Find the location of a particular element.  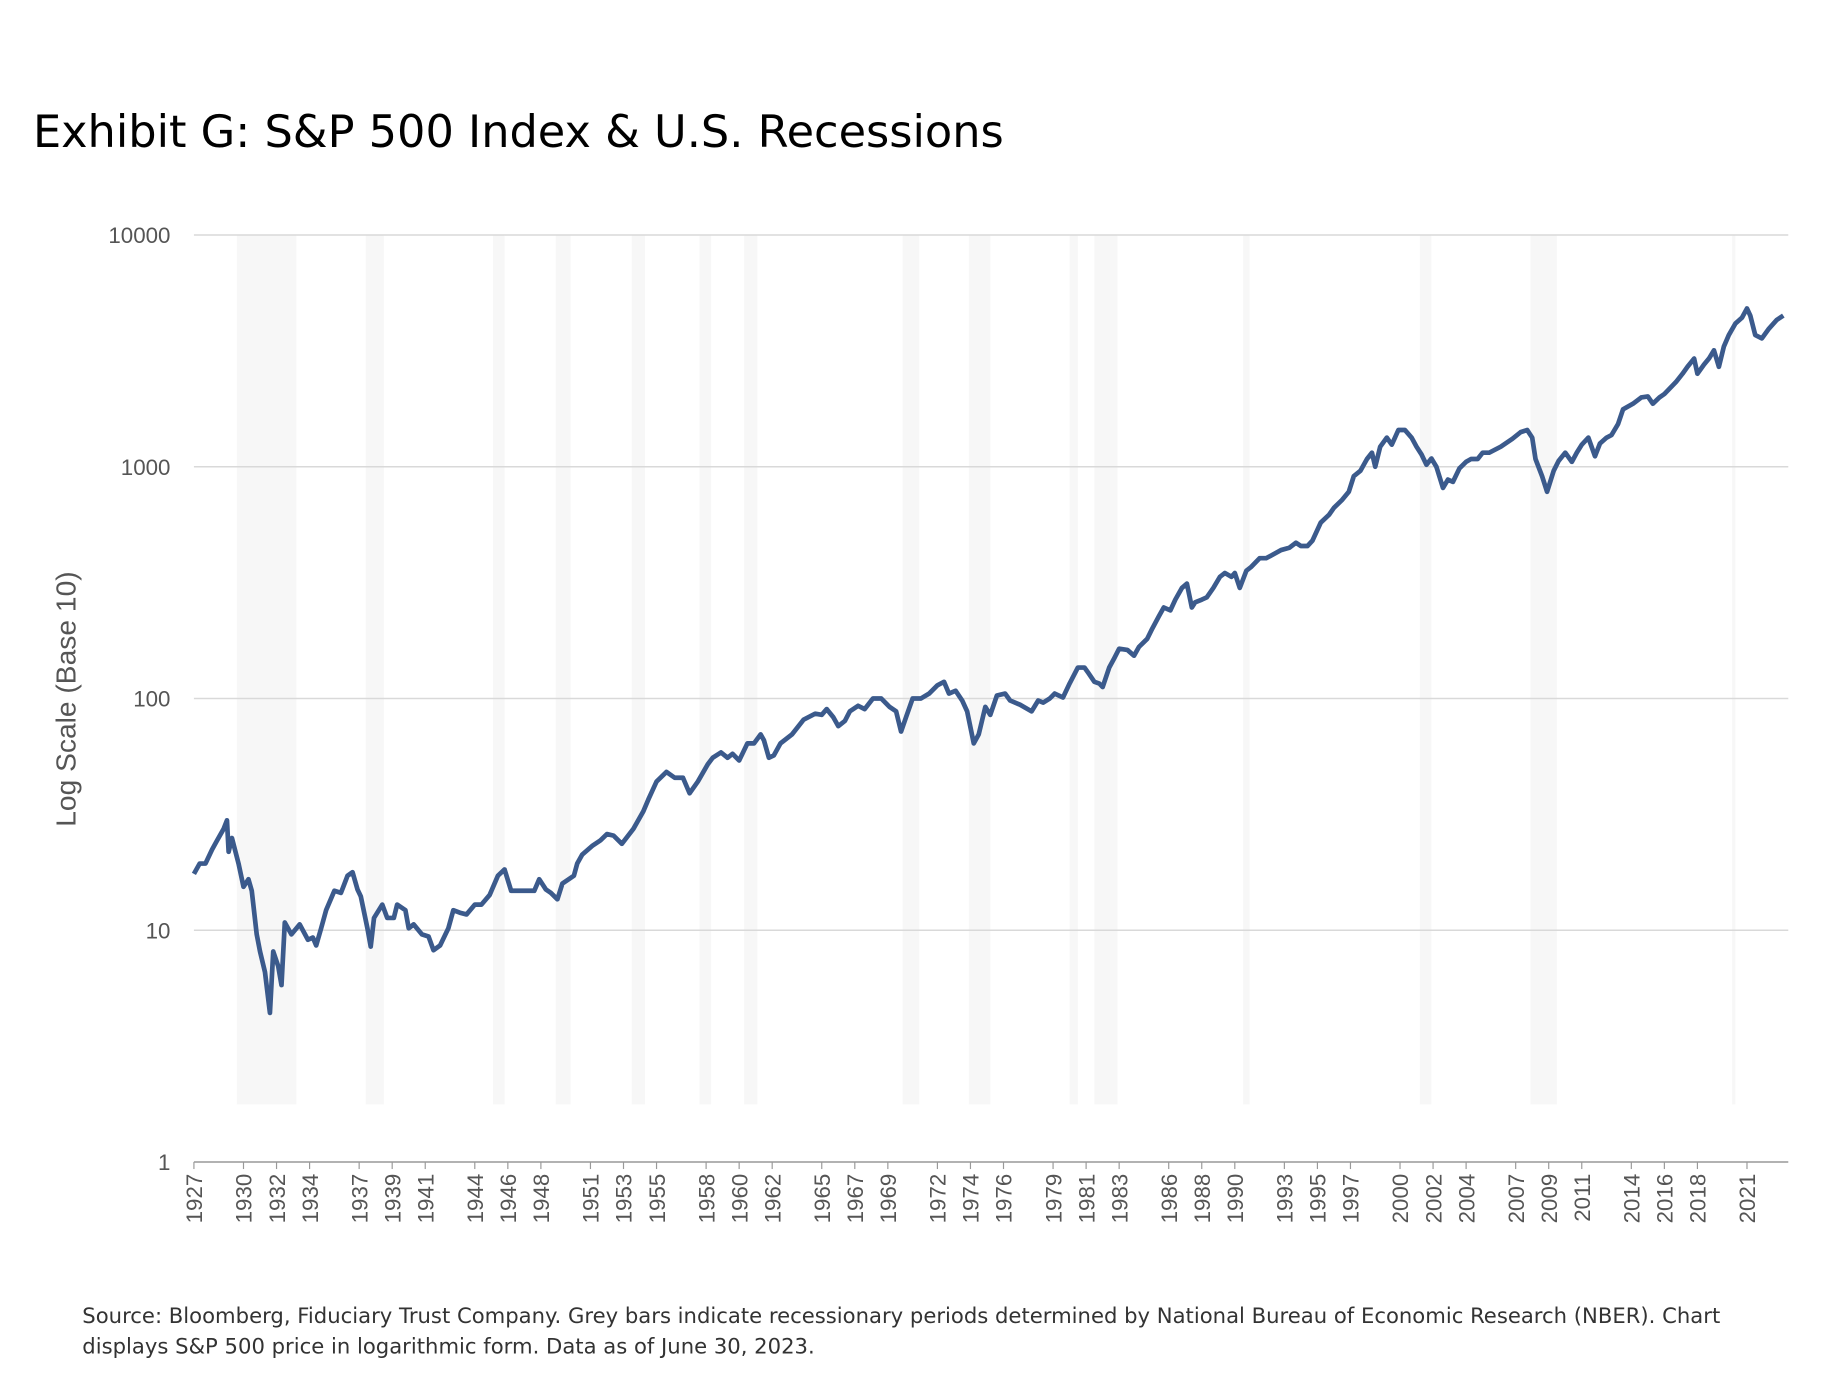

x-tick-label: 1944 is located at coordinates (475, 1199).